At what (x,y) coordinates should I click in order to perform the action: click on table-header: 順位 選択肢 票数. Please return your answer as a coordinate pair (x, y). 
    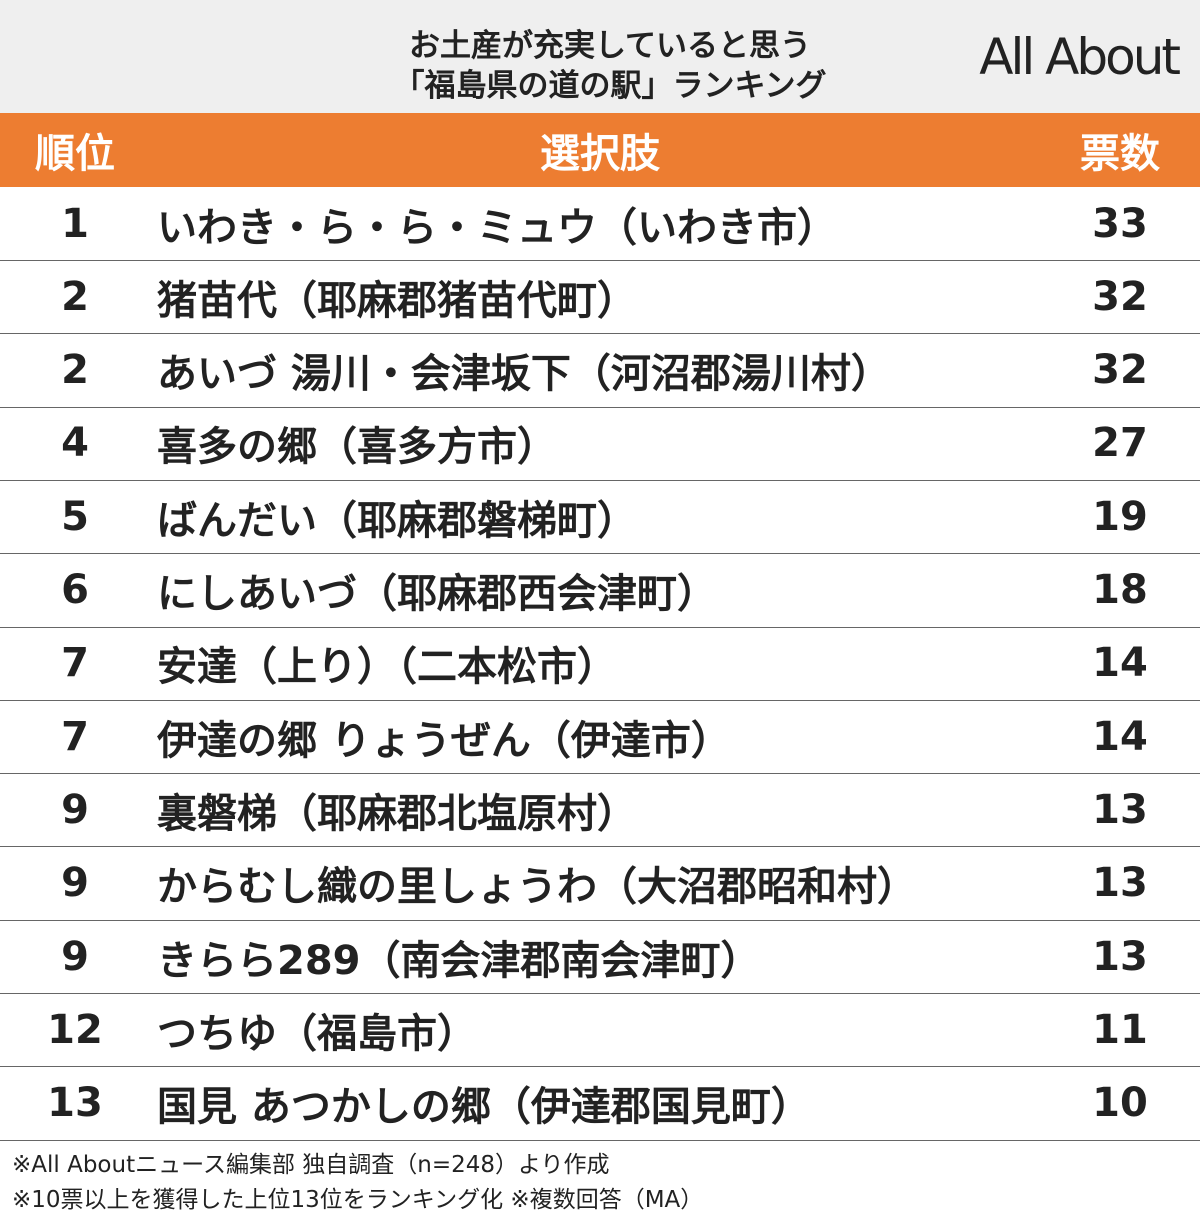
    Looking at the image, I should click on (600, 150).